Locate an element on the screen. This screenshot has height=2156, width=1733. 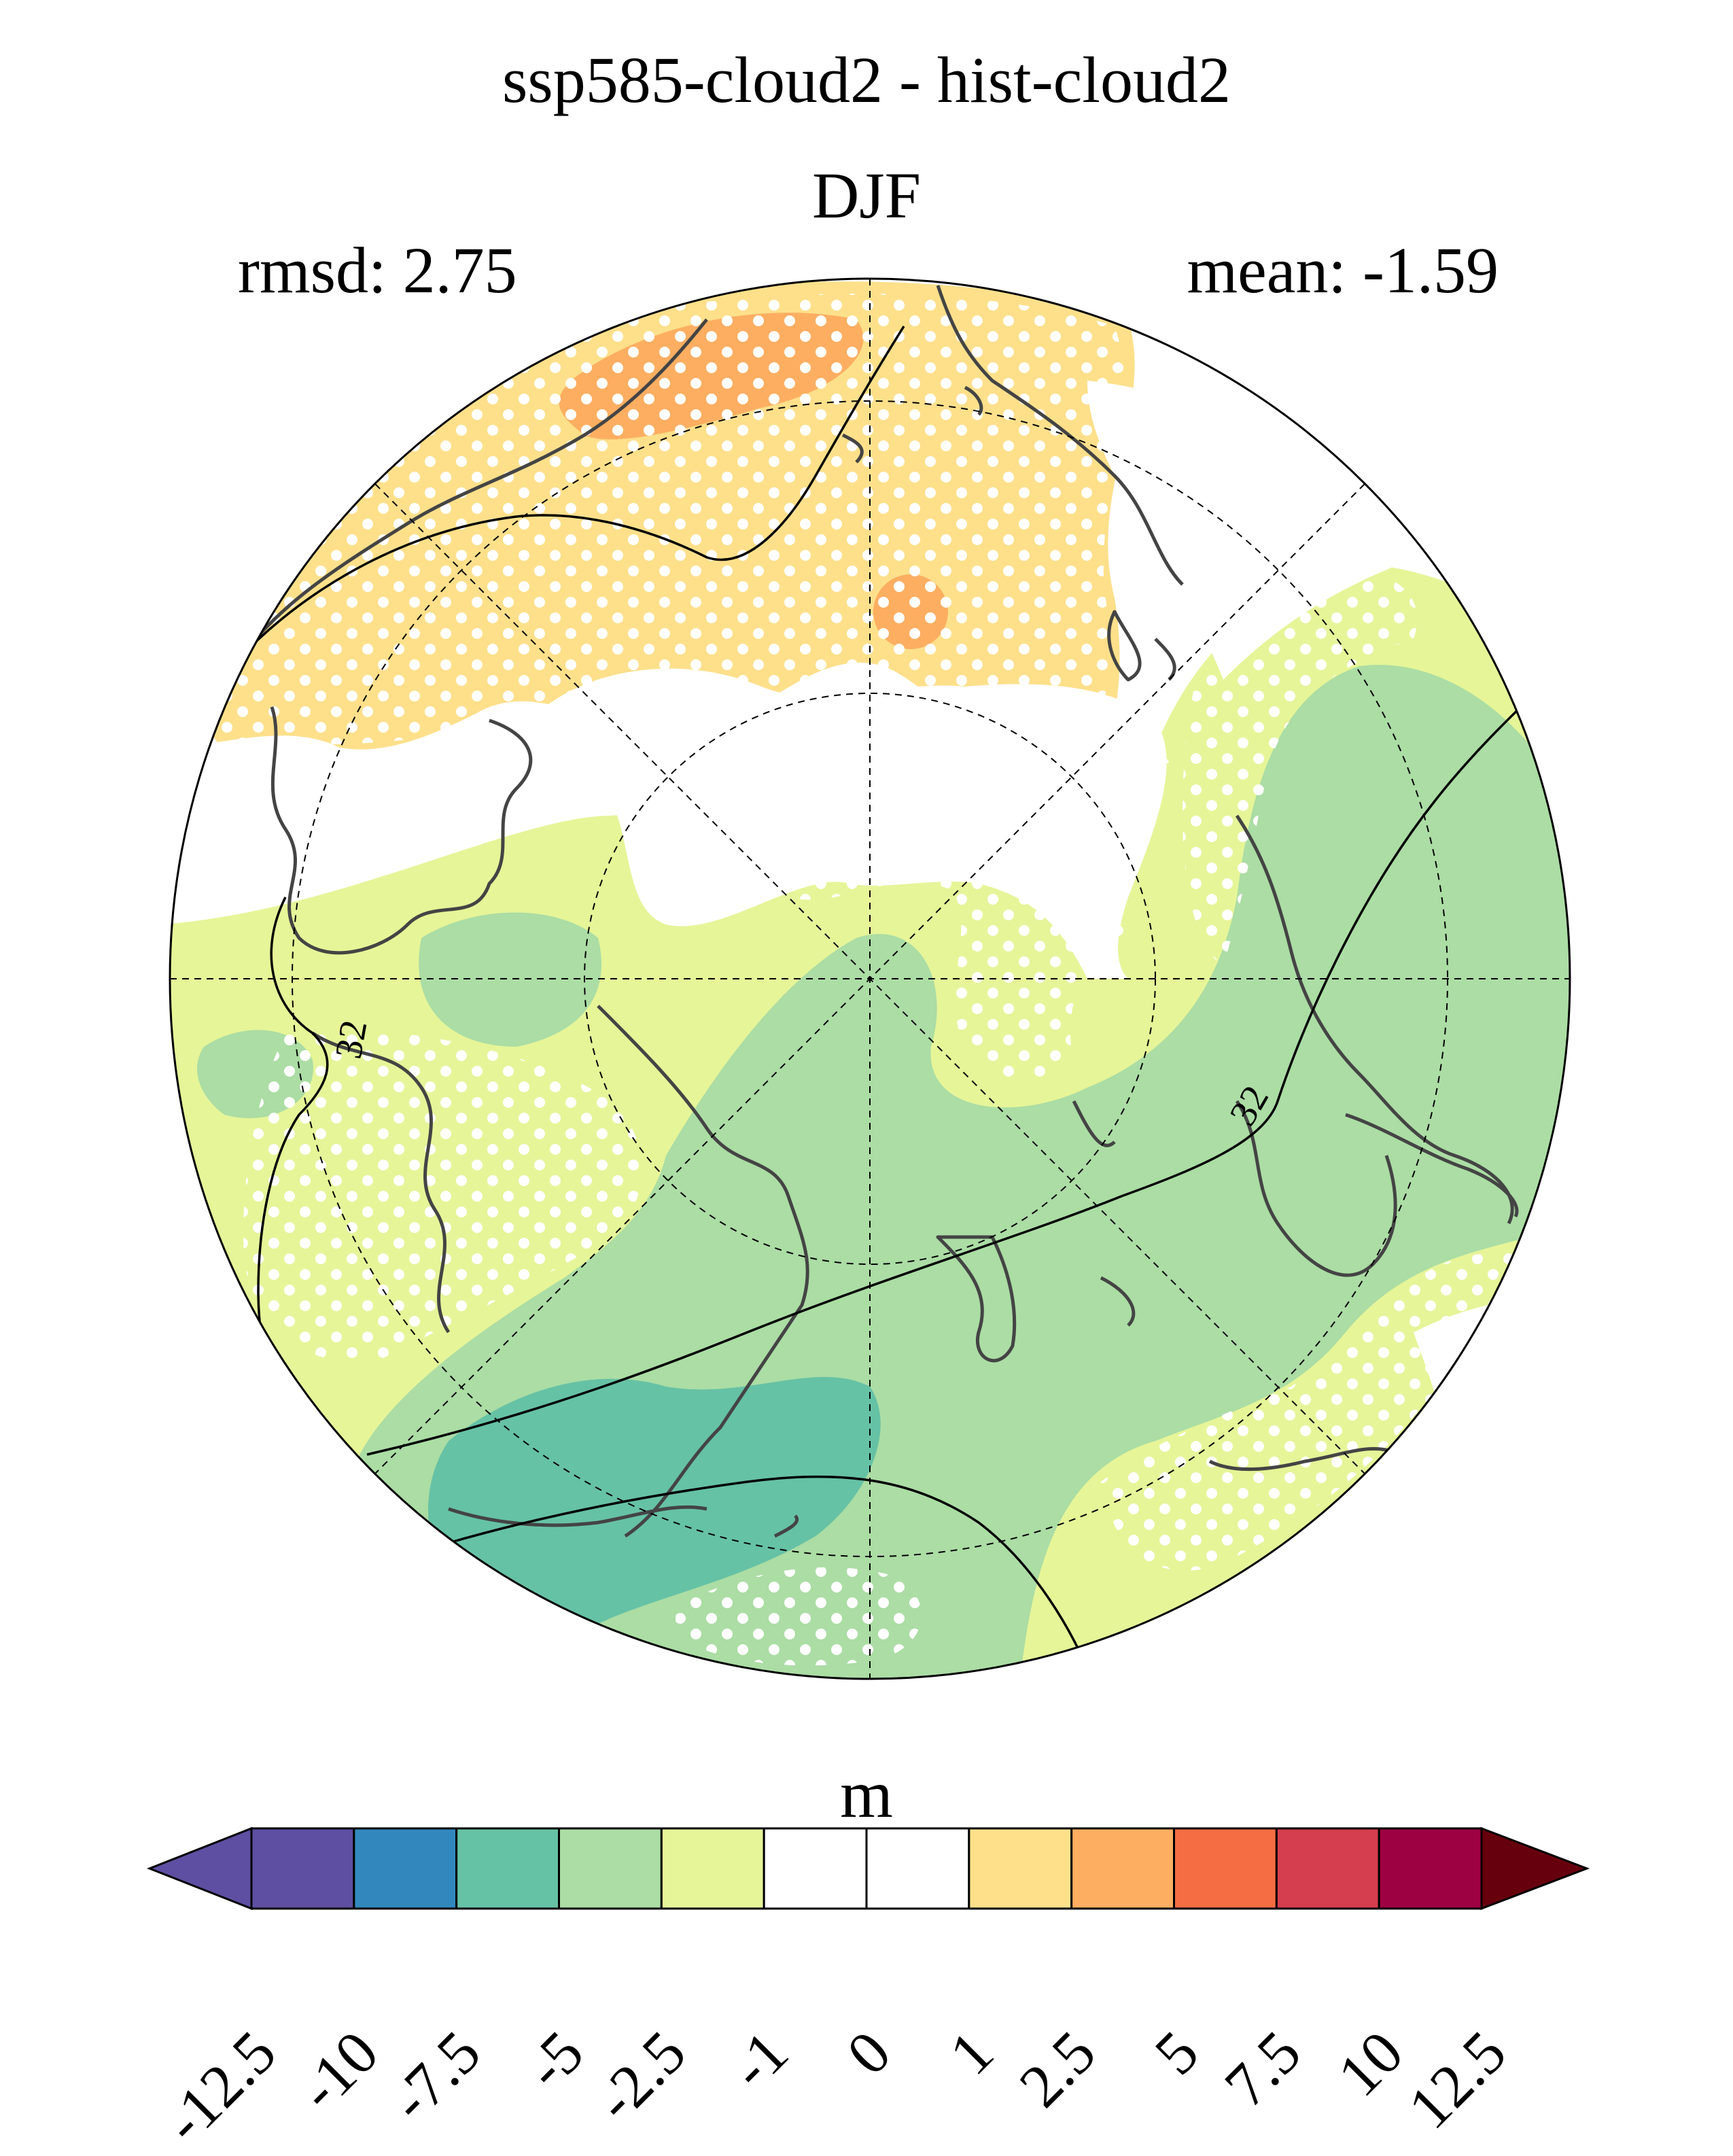
stipple-southeast is located at coordinates (1335, 1411).